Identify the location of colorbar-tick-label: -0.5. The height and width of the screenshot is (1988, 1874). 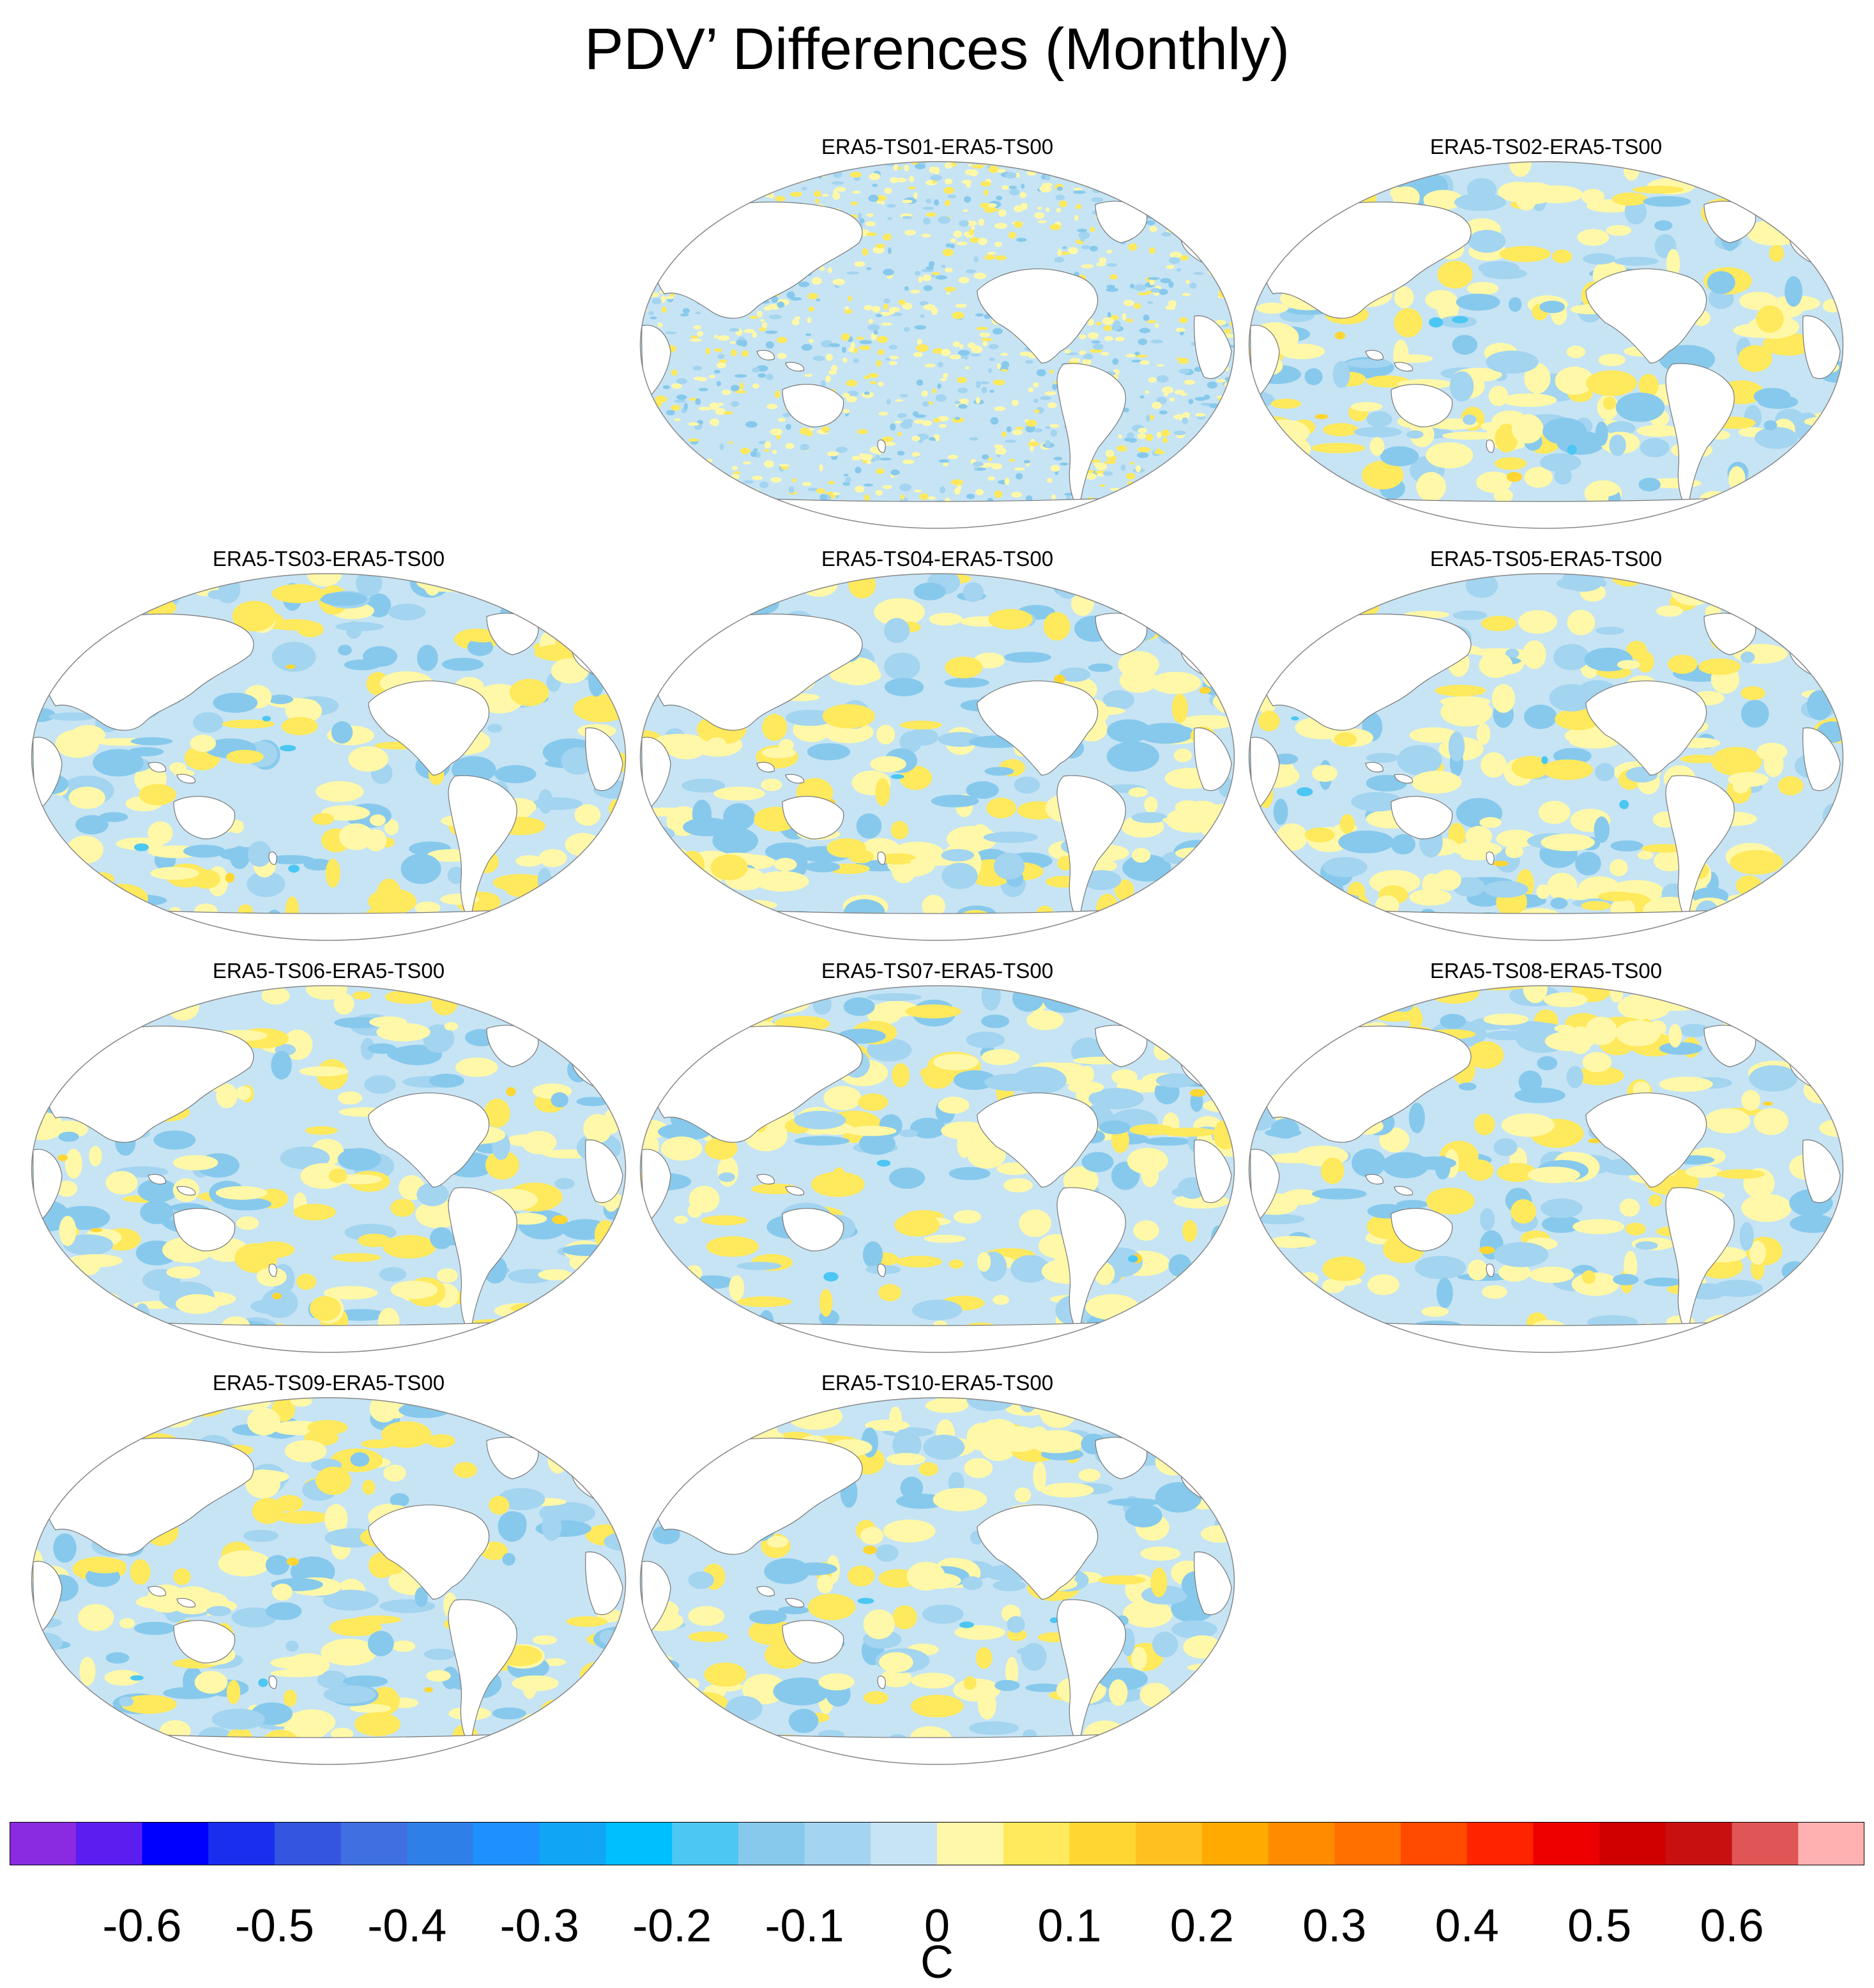
(274, 1926).